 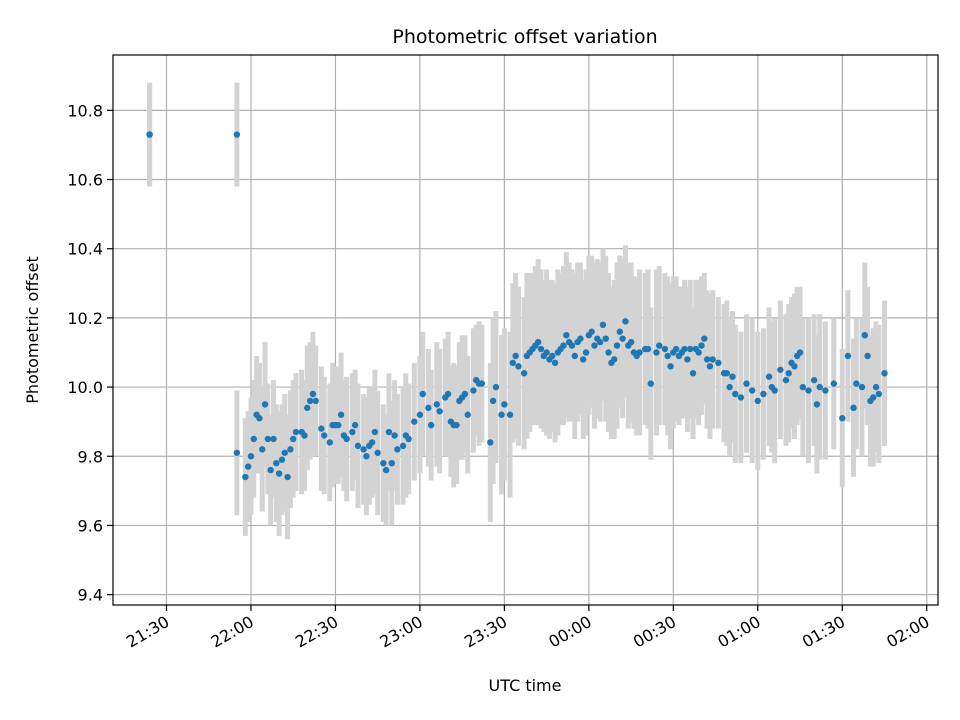 What do you see at coordinates (147, 632) in the screenshot?
I see `x-tick-label: 21:30` at bounding box center [147, 632].